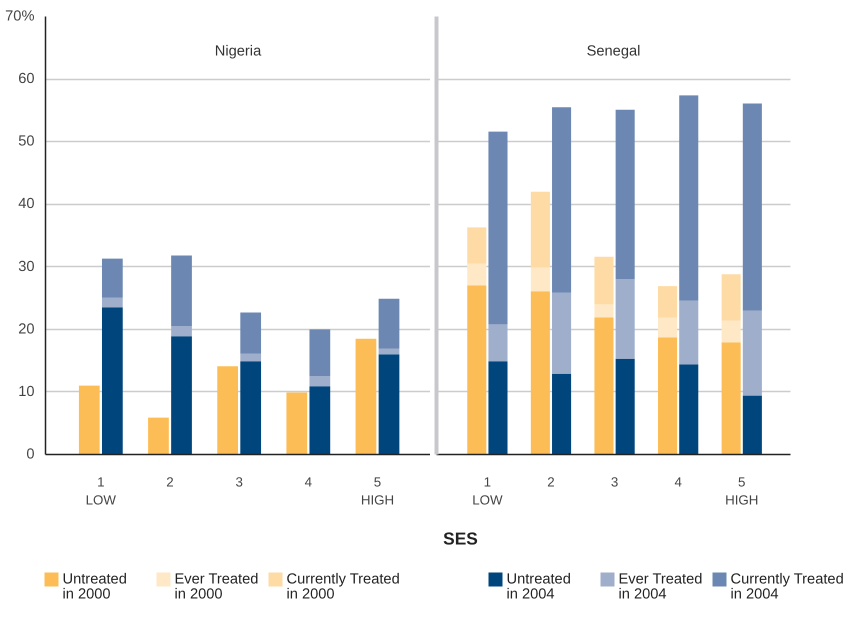  Describe the element at coordinates (538, 587) in the screenshot. I see `legend-label: Untreated in 2004` at that location.